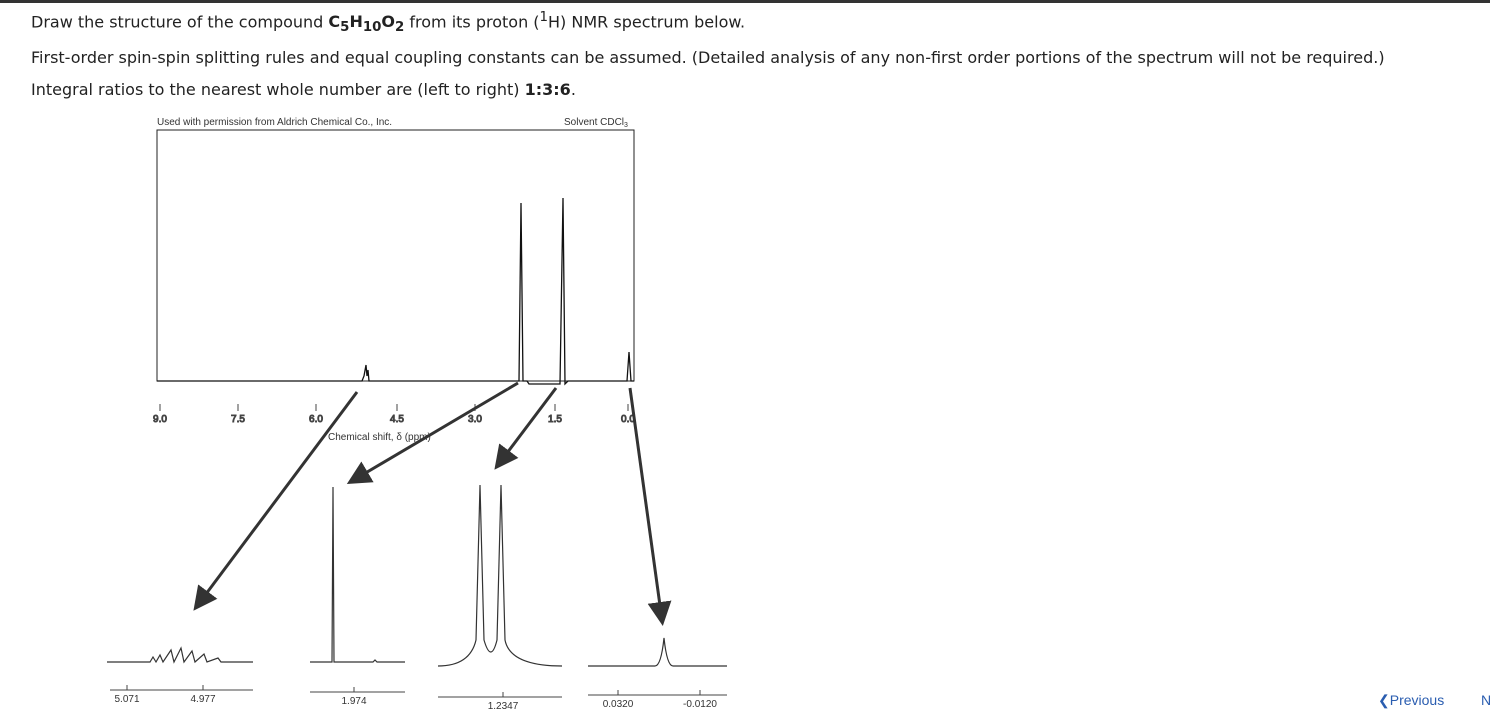  I want to click on inset-axes, so click(418, 693).